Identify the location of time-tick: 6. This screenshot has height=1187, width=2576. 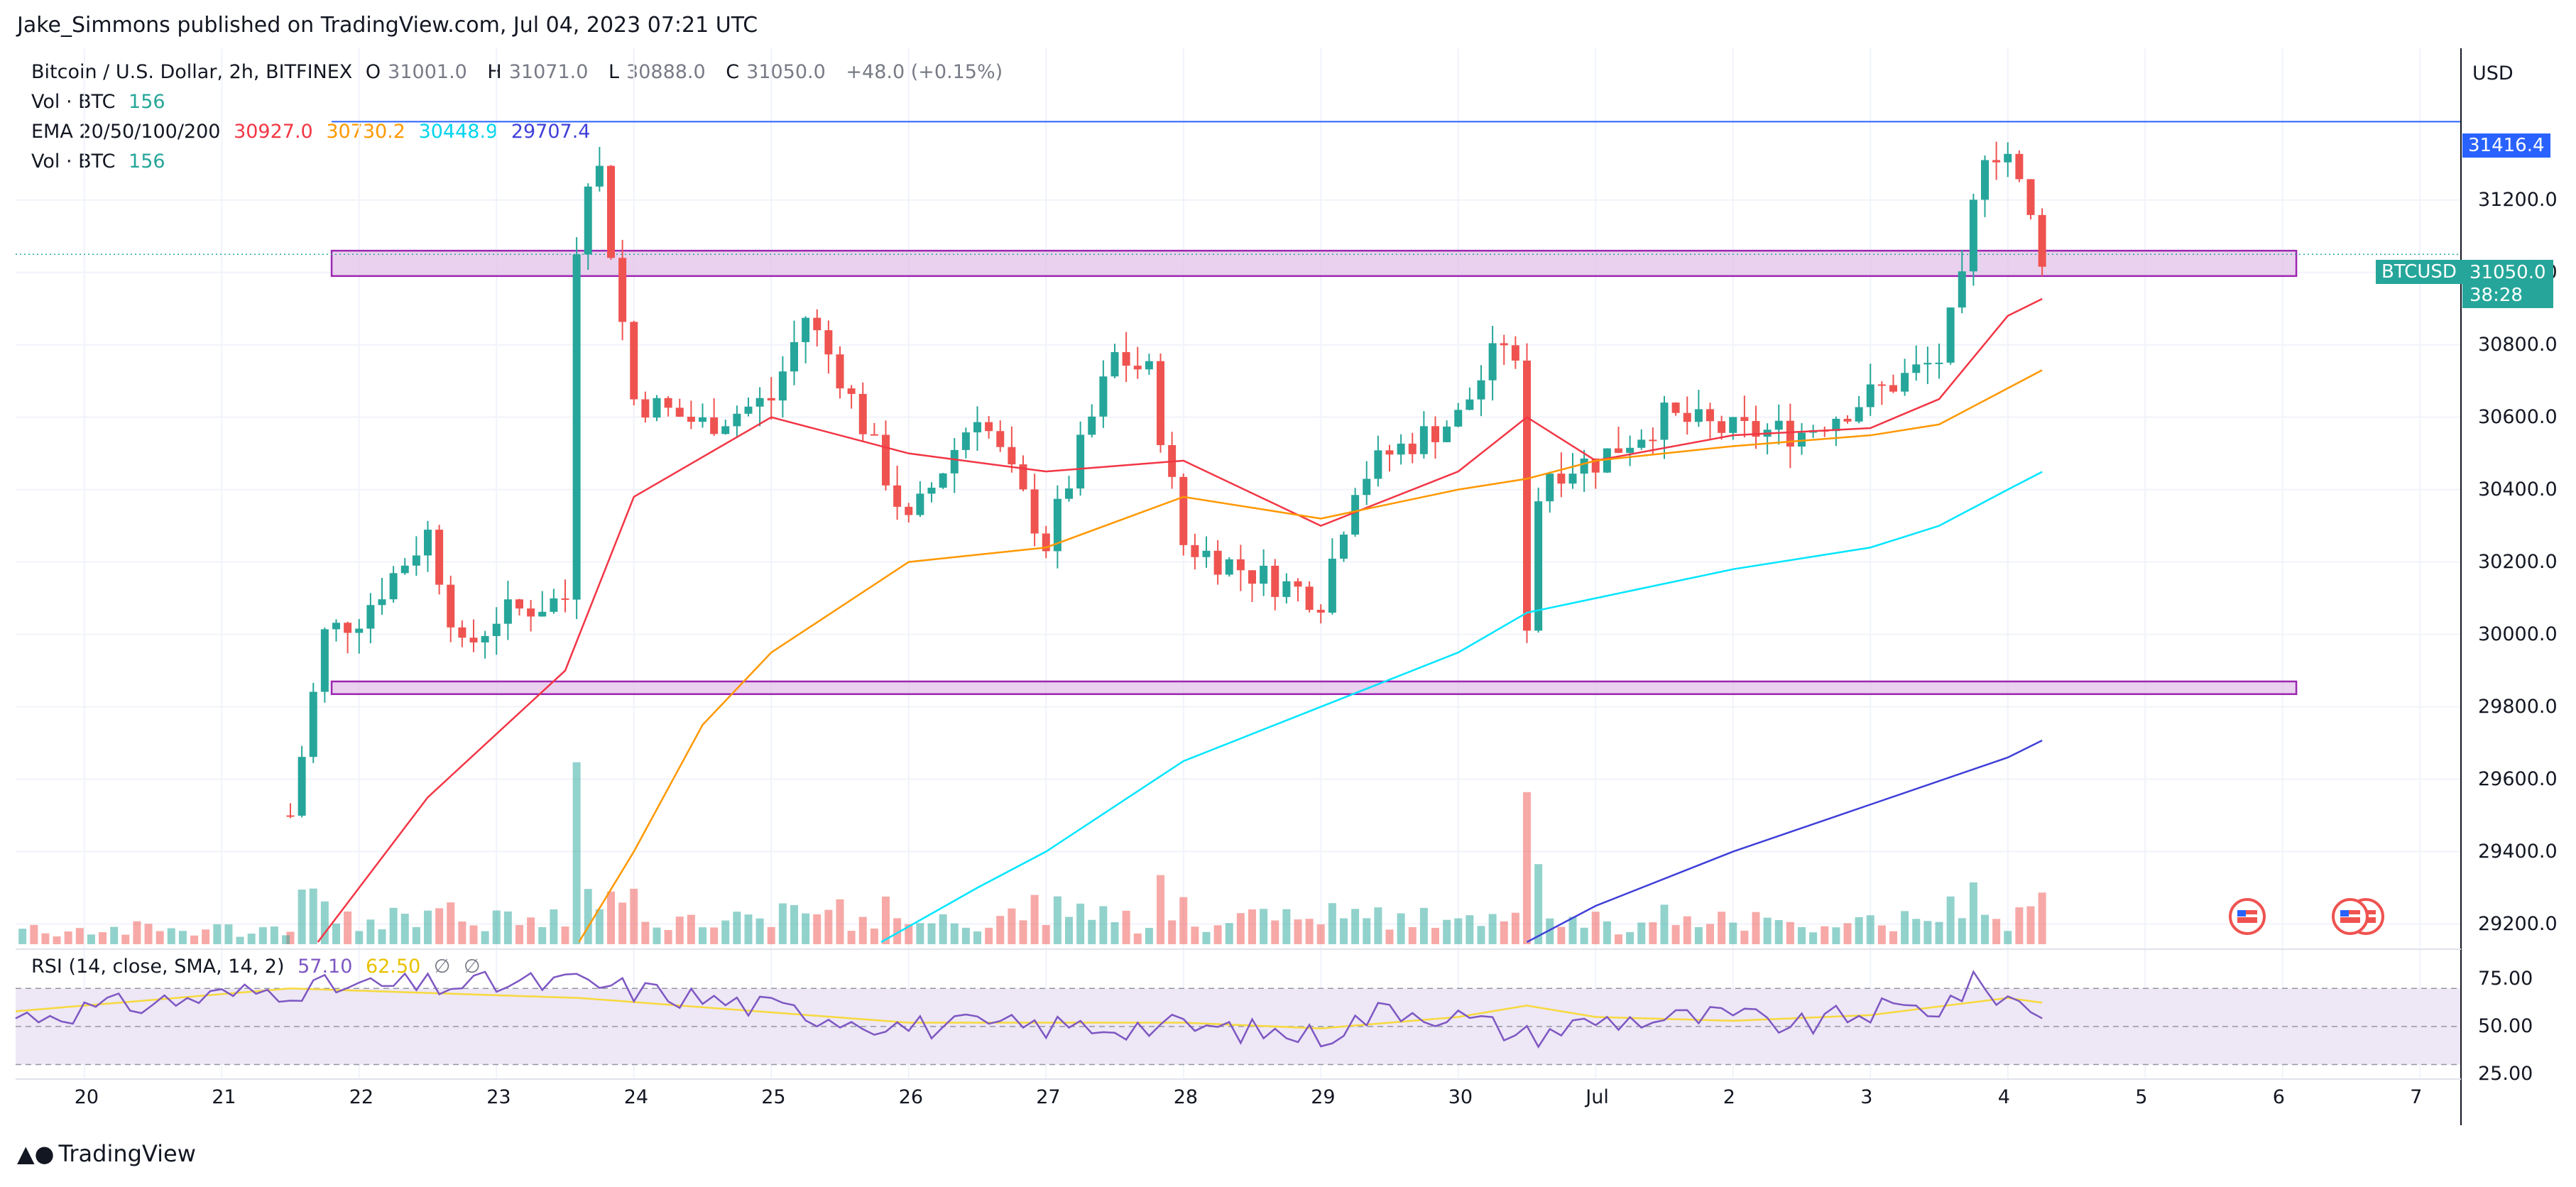
(2278, 1097).